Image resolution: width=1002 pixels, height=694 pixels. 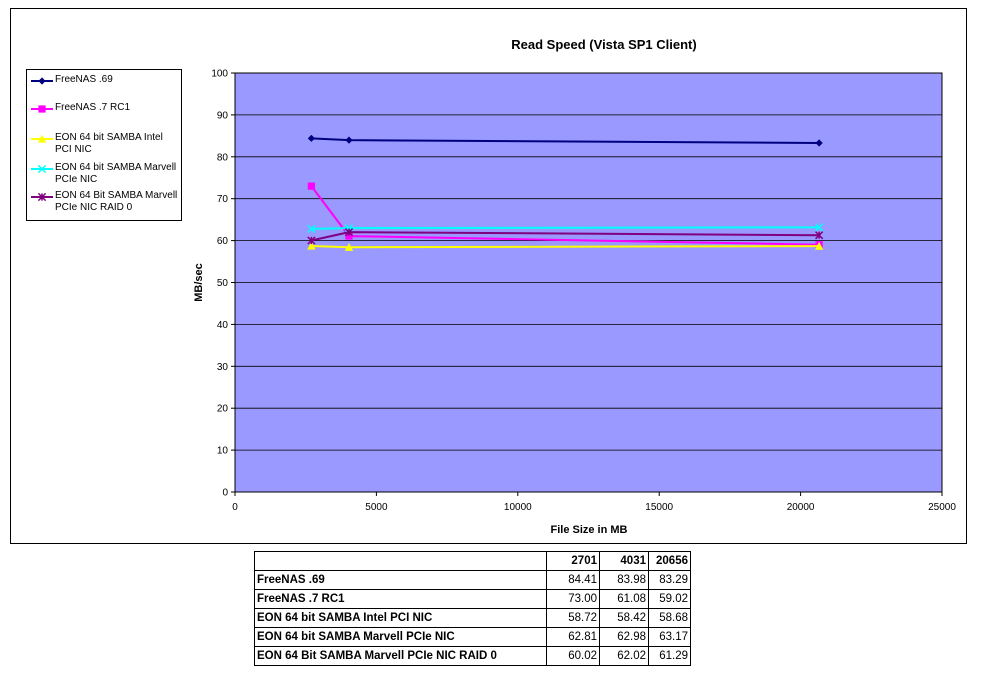 I want to click on table-header-cell: 2701, so click(x=573, y=561).